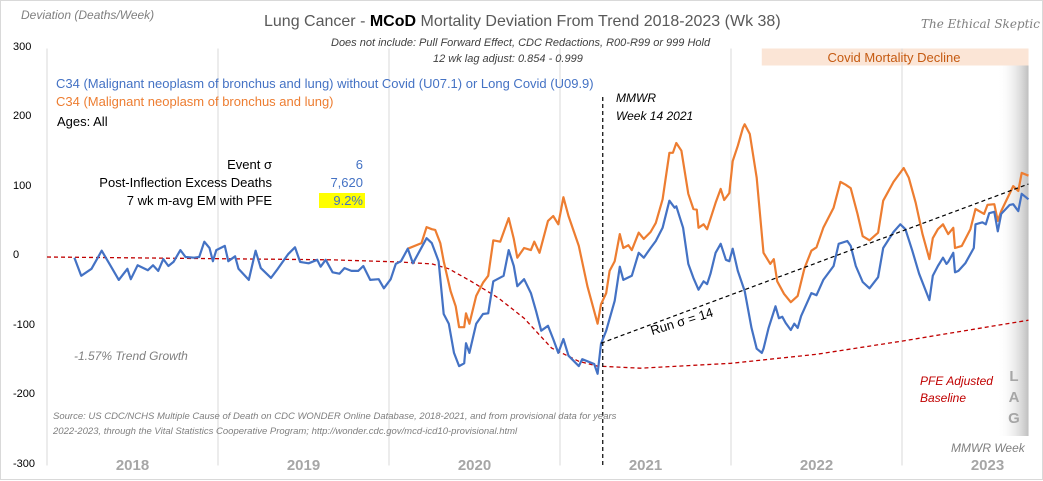  What do you see at coordinates (131, 356) in the screenshot?
I see `trend-growth-label: -1.57% Trend Growth` at bounding box center [131, 356].